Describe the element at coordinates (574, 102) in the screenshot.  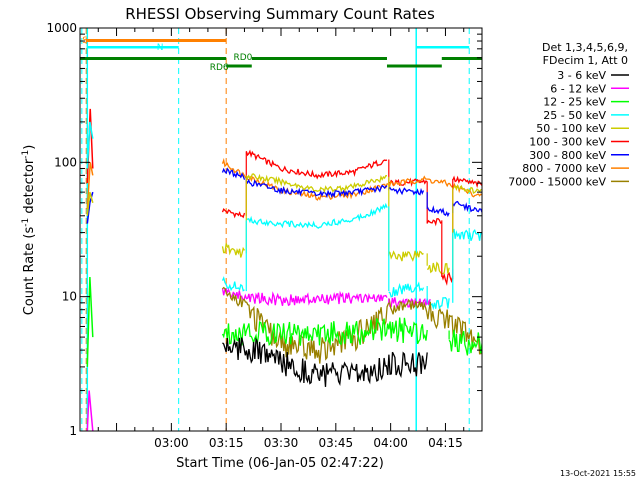
I see `legend-entry-label: 12 - 25 keV` at that location.